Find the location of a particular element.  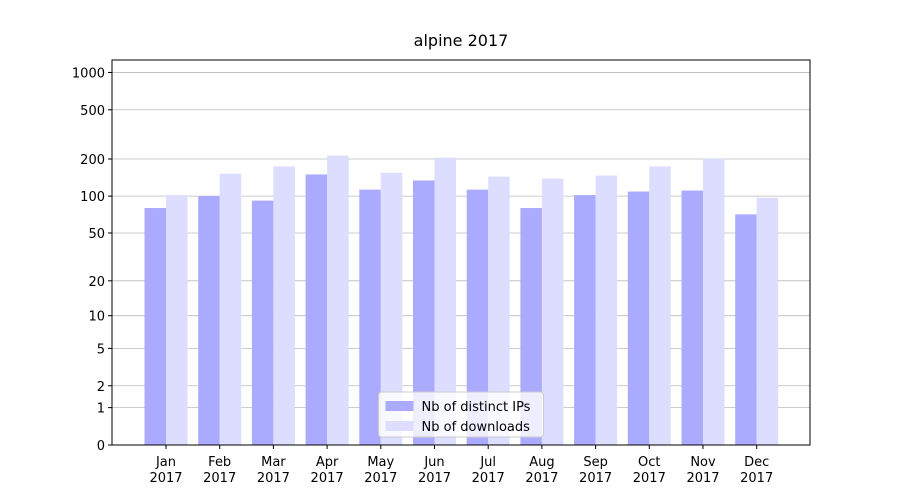

x-tick-label: Dec 2017 is located at coordinates (756, 470).